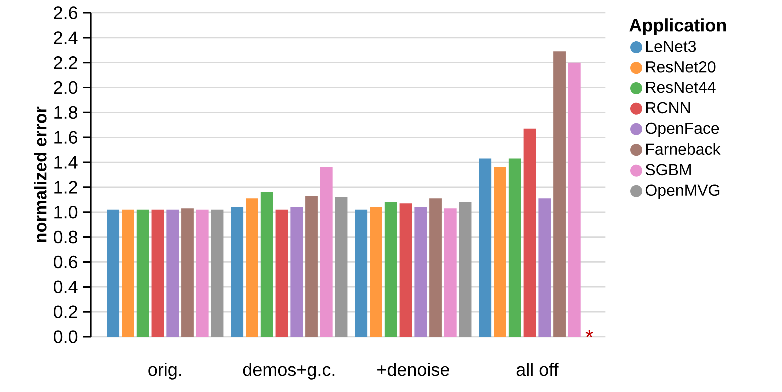 The image size is (782, 392). I want to click on y-tick-label: 1.2, so click(66, 187).